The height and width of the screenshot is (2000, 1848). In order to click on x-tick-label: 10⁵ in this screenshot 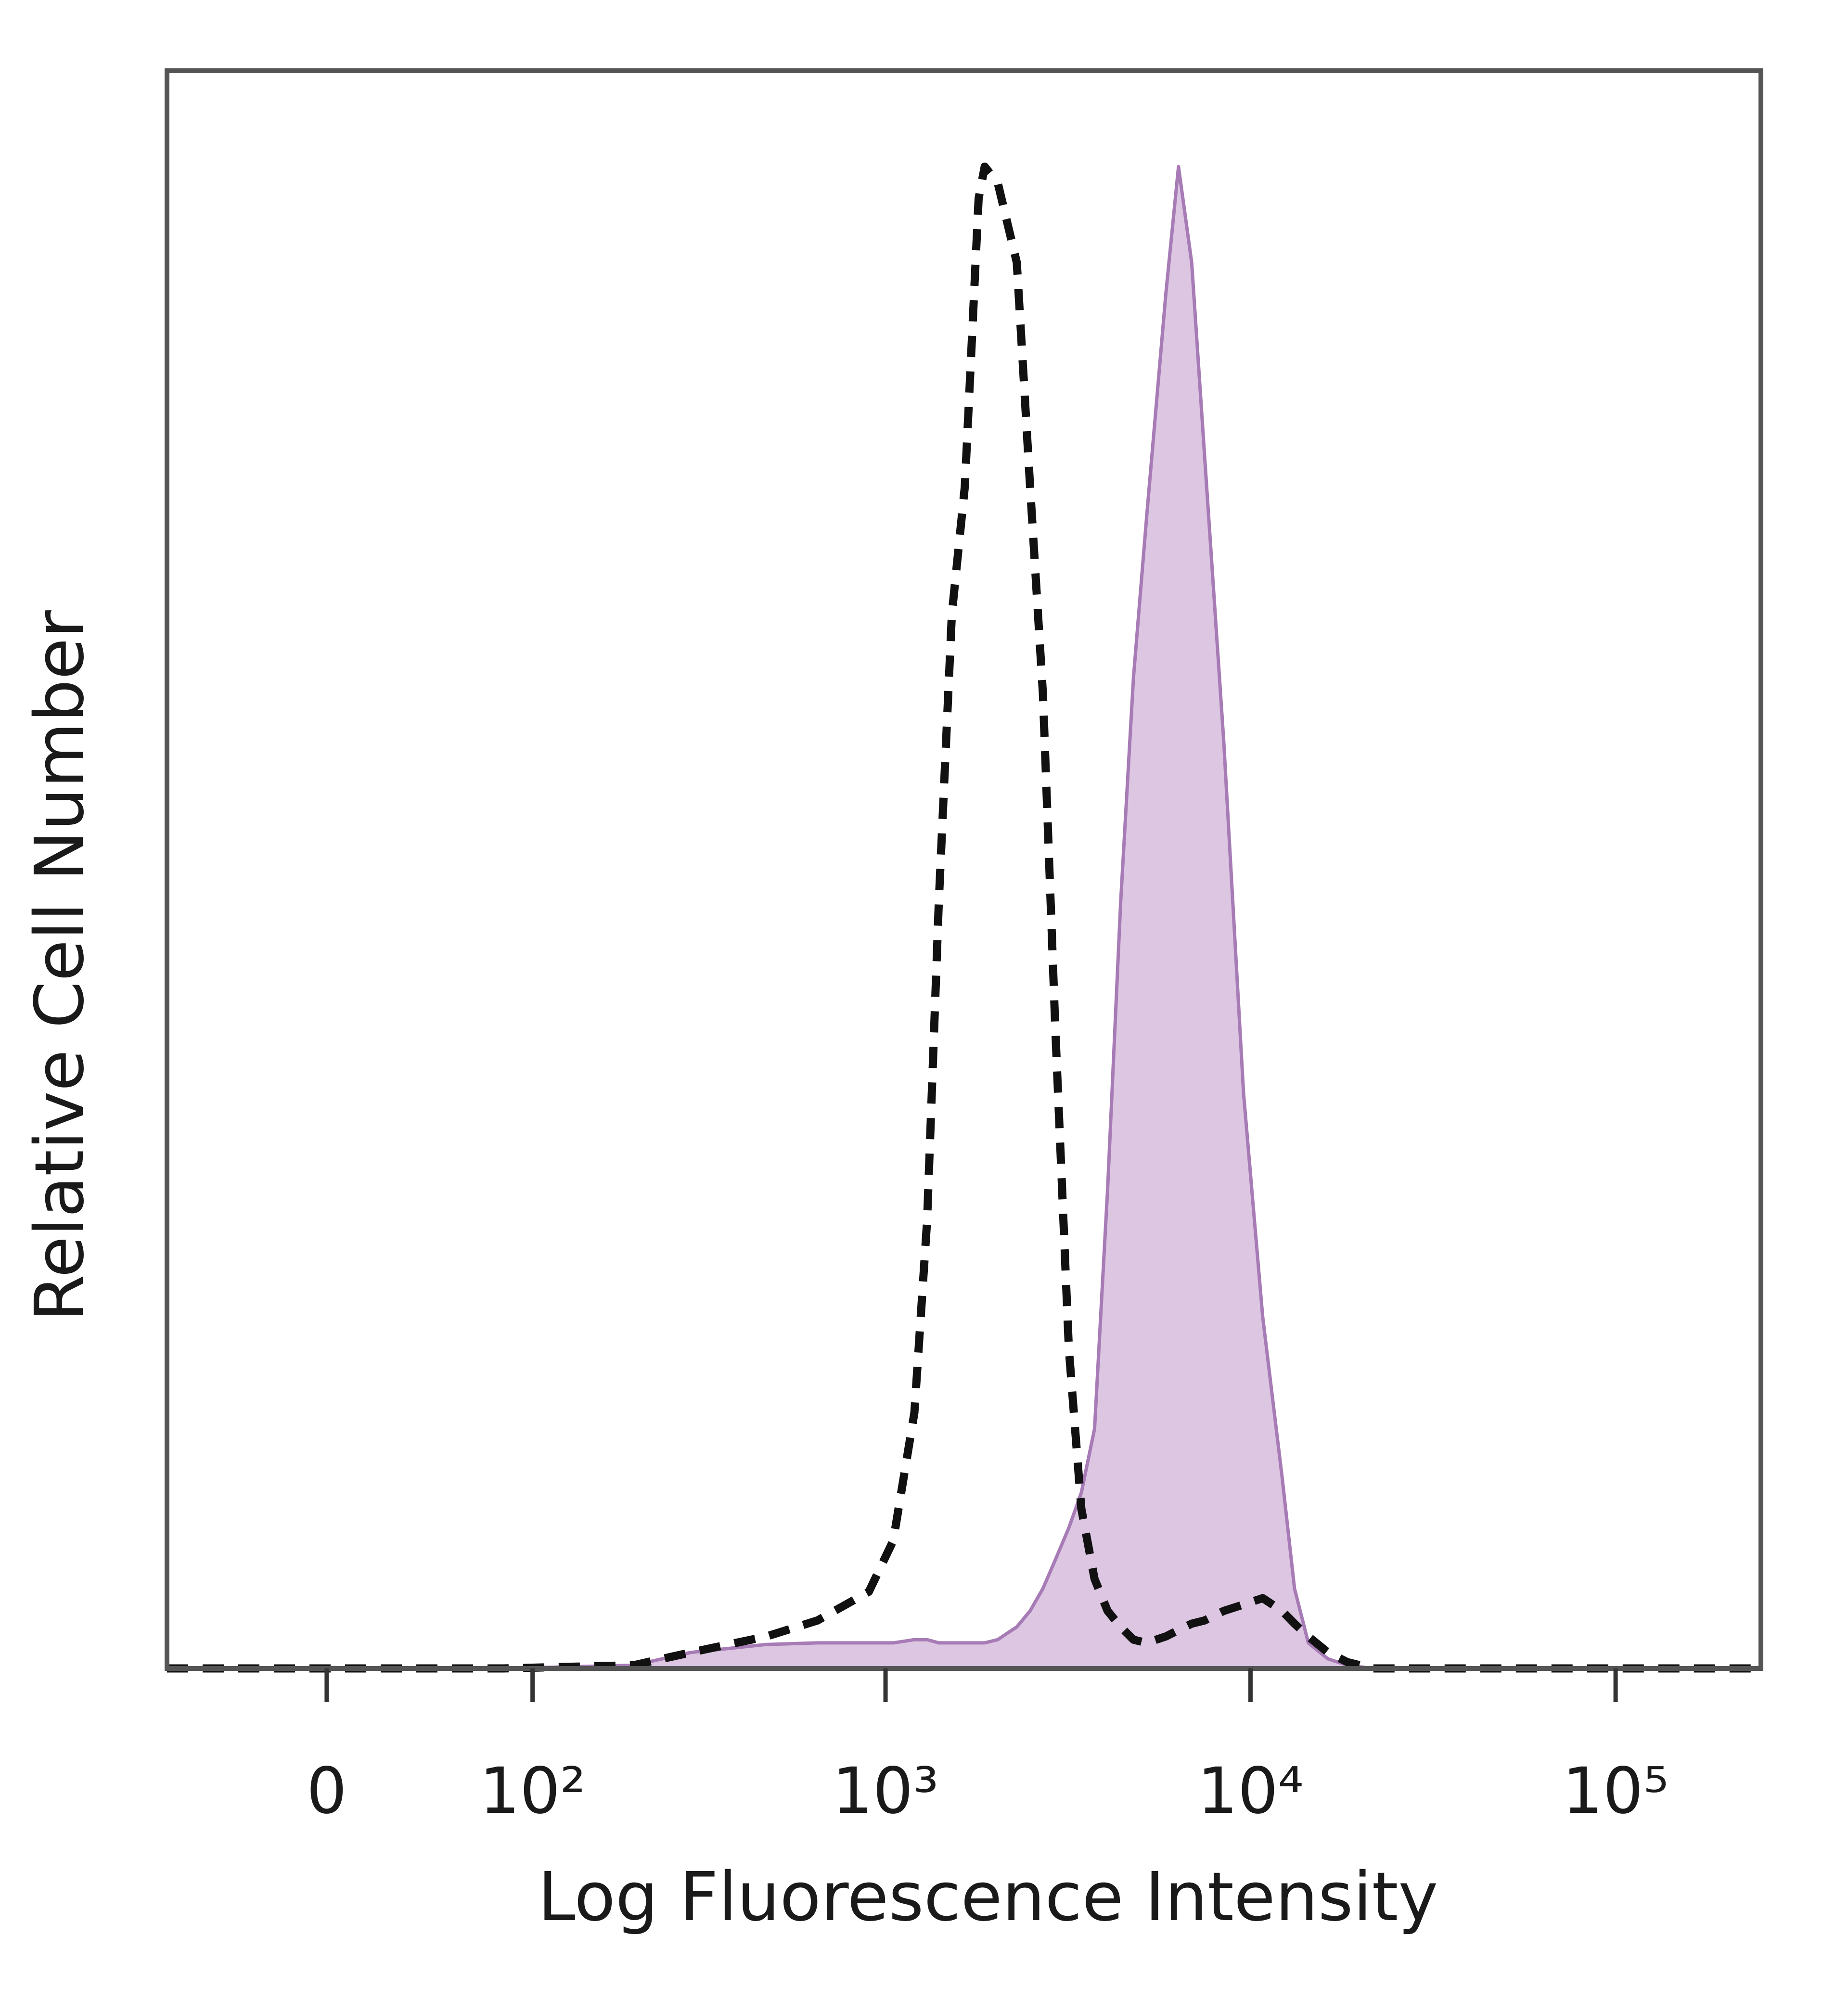, I will do `click(1616, 1791)`.